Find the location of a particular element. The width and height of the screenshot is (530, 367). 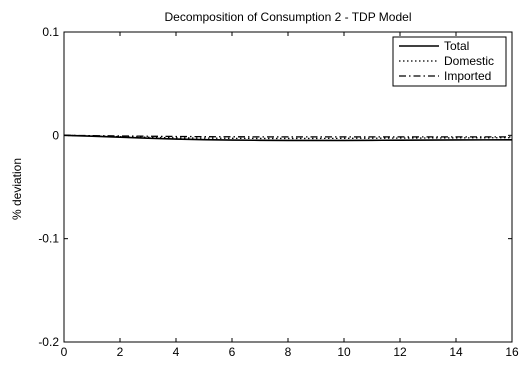

legend-label-total: Total is located at coordinates (456, 46).